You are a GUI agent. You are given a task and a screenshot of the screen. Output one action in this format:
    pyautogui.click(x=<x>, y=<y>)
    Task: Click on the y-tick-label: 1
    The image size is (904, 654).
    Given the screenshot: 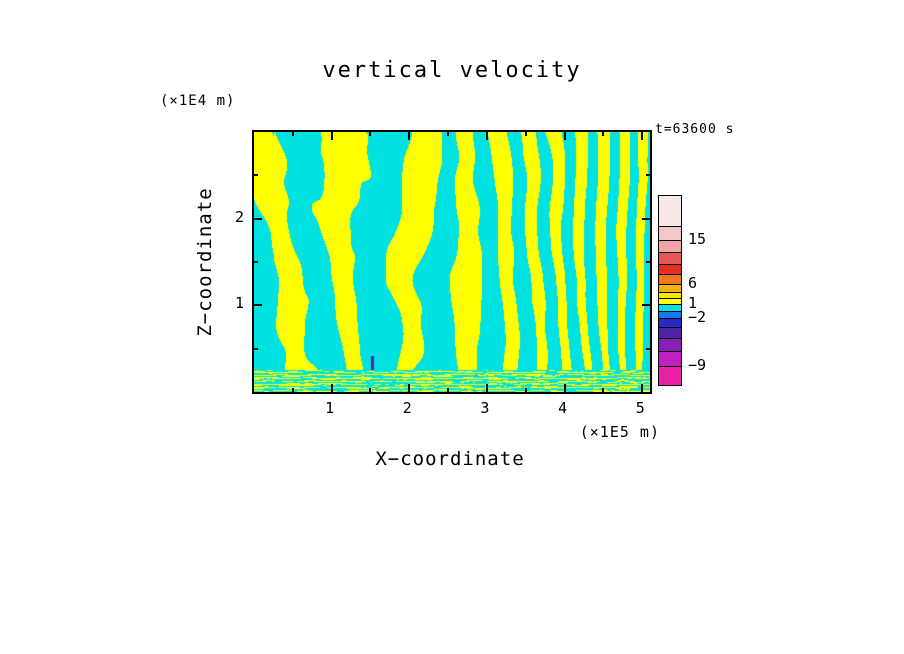 What is the action you would take?
    pyautogui.click(x=239, y=303)
    